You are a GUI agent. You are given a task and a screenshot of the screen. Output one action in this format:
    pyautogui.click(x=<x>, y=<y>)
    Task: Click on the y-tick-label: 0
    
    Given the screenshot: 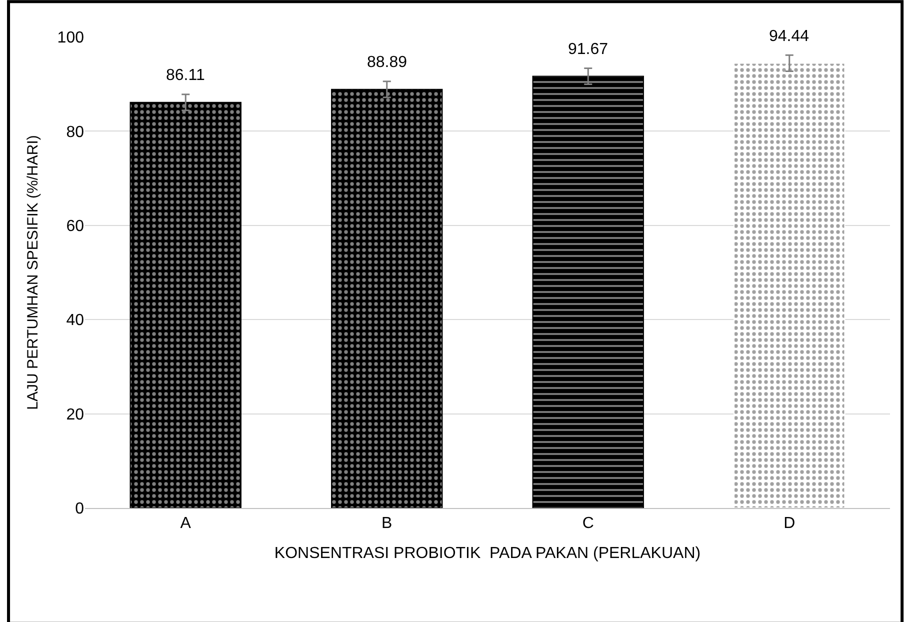 What is the action you would take?
    pyautogui.click(x=79, y=509)
    